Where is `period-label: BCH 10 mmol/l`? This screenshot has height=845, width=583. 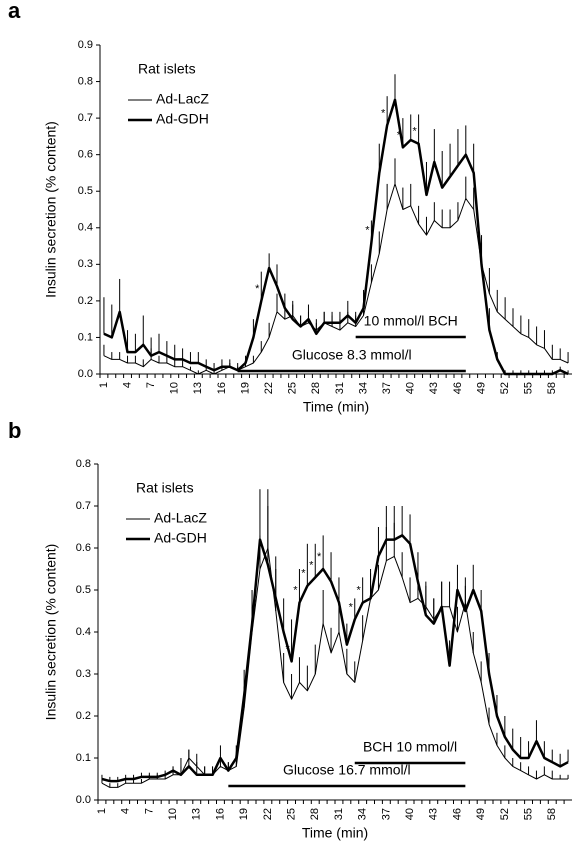
period-label: BCH 10 mmol/l is located at coordinates (410, 747).